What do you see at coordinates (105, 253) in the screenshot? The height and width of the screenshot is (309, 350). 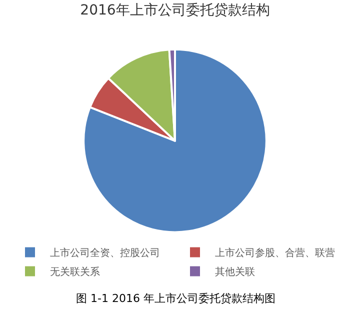 I see `legend-label: 上市公司全资、控股公司` at bounding box center [105, 253].